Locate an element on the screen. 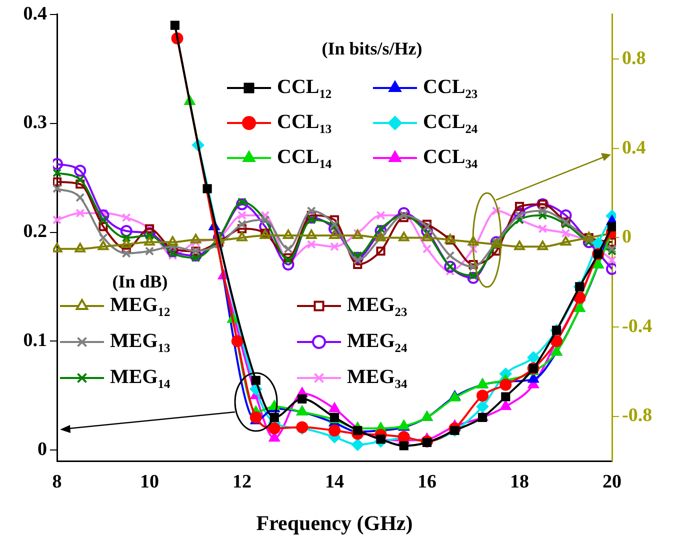  y2-tick-label: 0 is located at coordinates (627, 237).